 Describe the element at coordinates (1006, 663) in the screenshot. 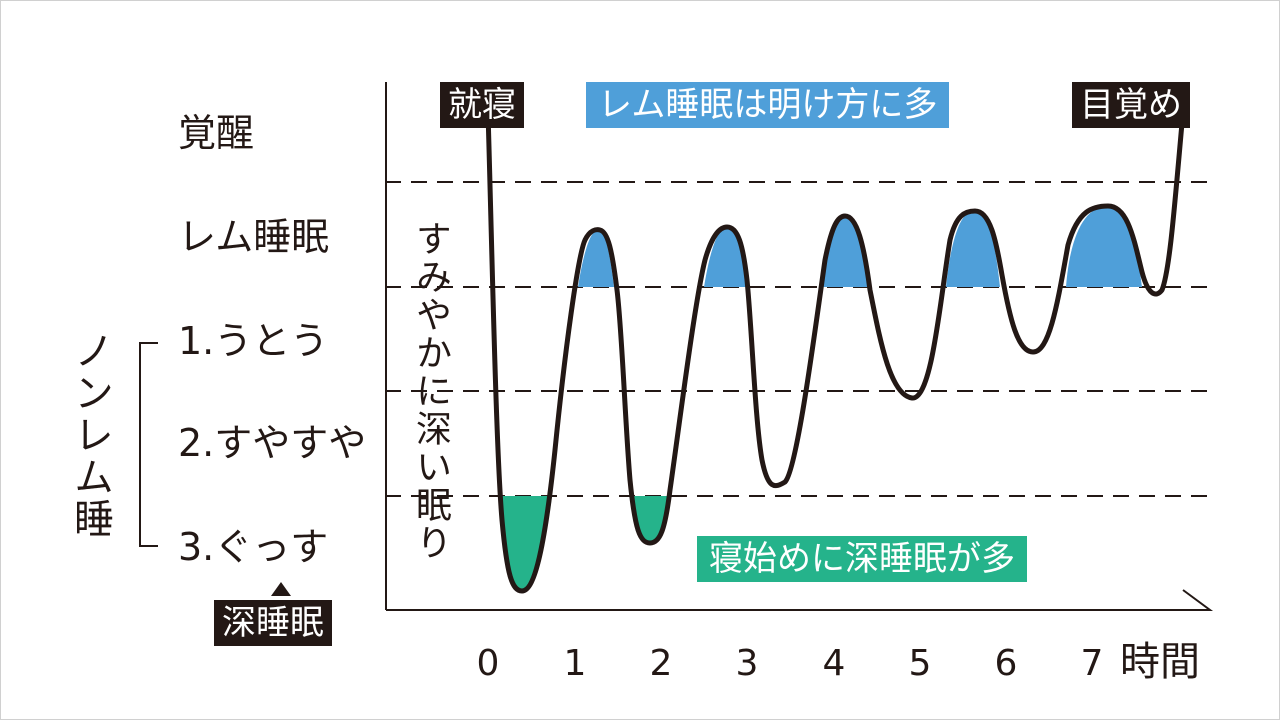

I see `x-tick-6: 6` at that location.